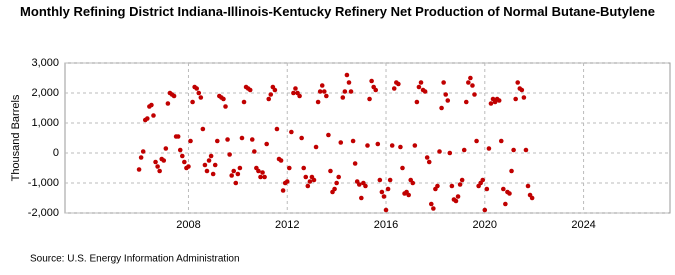 The width and height of the screenshot is (675, 275). Describe the element at coordinates (45, 63) in the screenshot. I see `y-tick-label: 3,000` at that location.